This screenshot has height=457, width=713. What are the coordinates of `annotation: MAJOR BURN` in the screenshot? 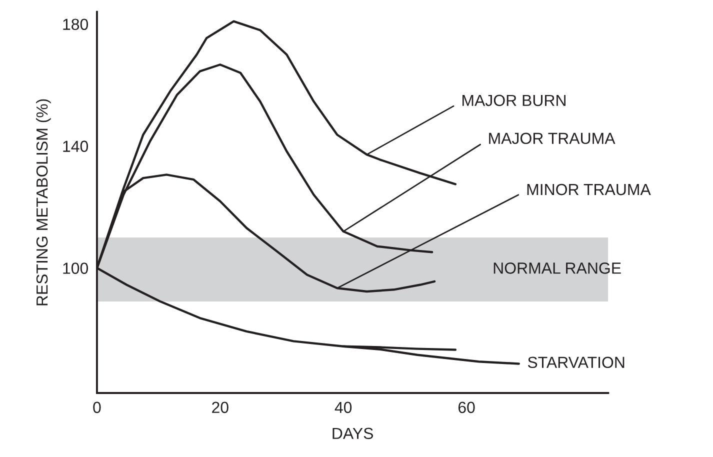 It's located at (514, 100).